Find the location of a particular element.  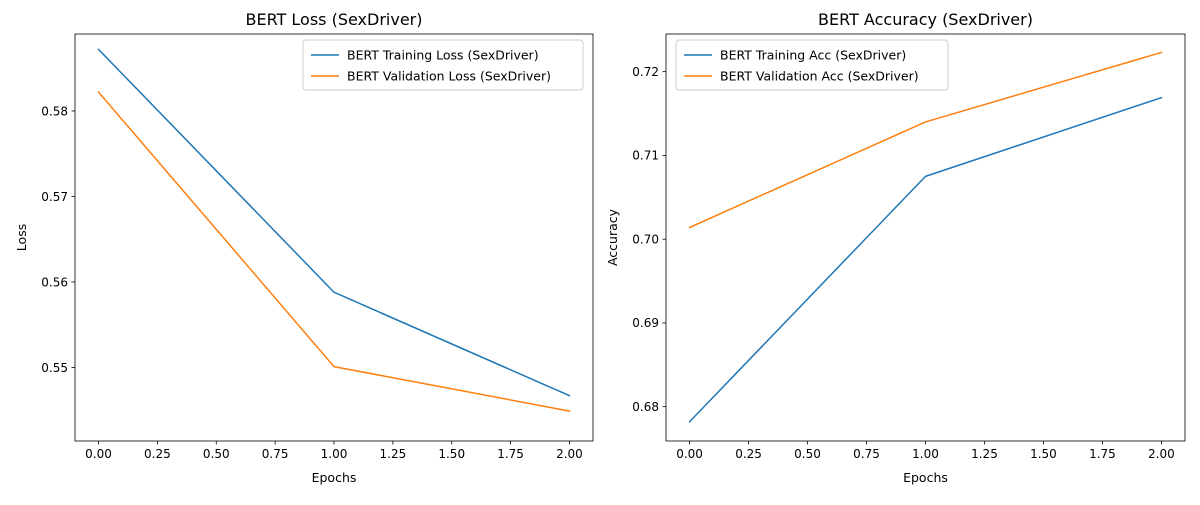

legend-label: BERT Training Loss (SexDriver) is located at coordinates (443, 55).